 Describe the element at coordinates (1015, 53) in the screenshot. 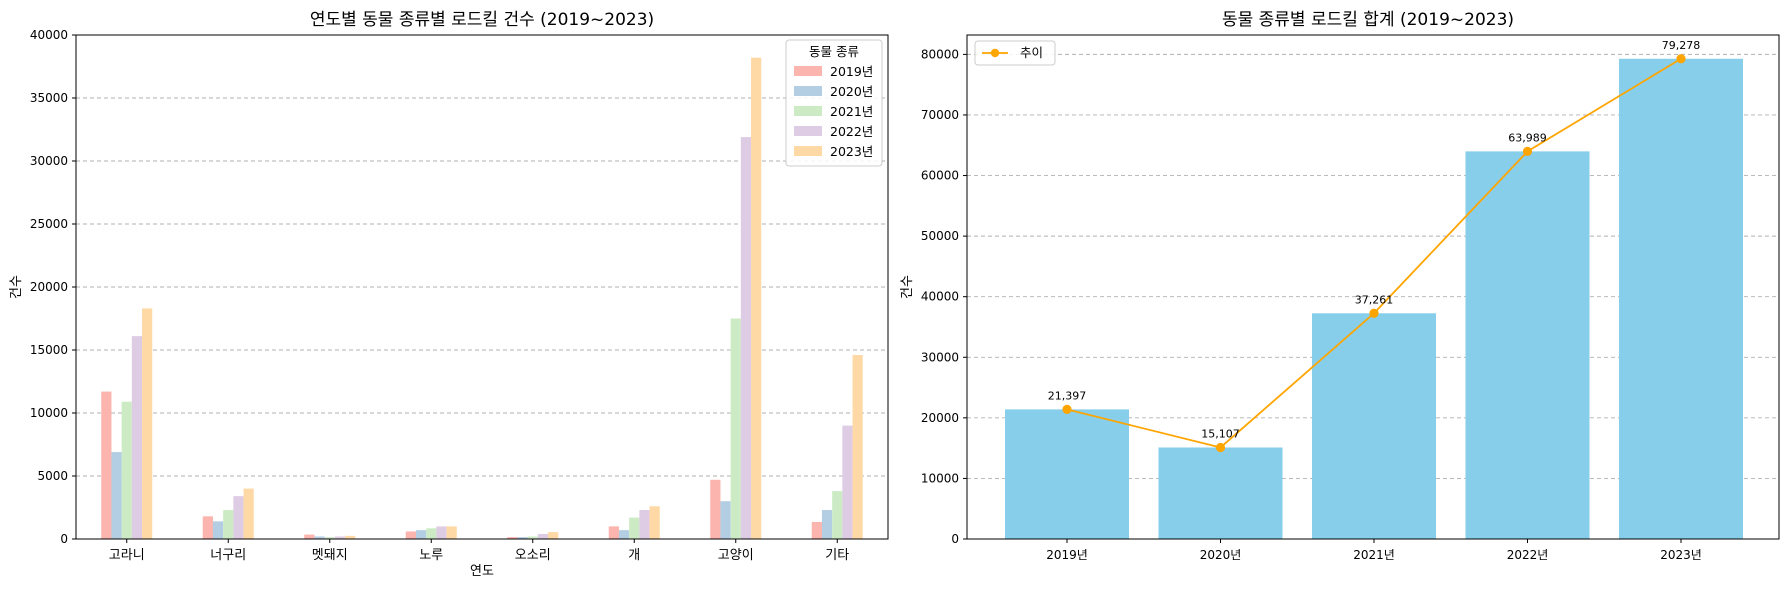

I see `chart2-legend: 추이` at that location.